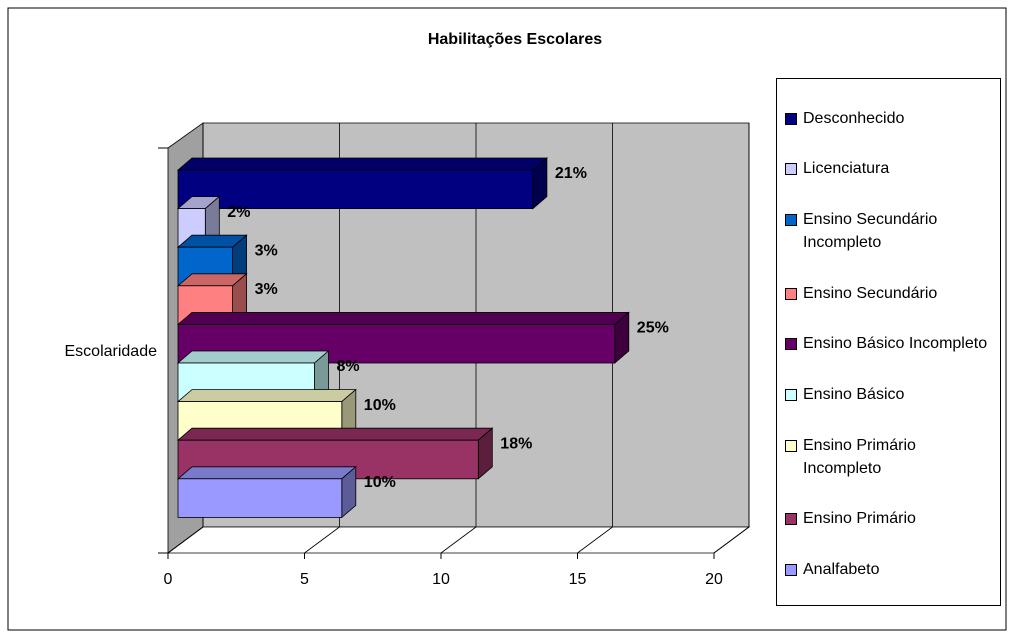 This screenshot has width=1015, height=638. Describe the element at coordinates (238, 212) in the screenshot. I see `data-label: 2%` at that location.